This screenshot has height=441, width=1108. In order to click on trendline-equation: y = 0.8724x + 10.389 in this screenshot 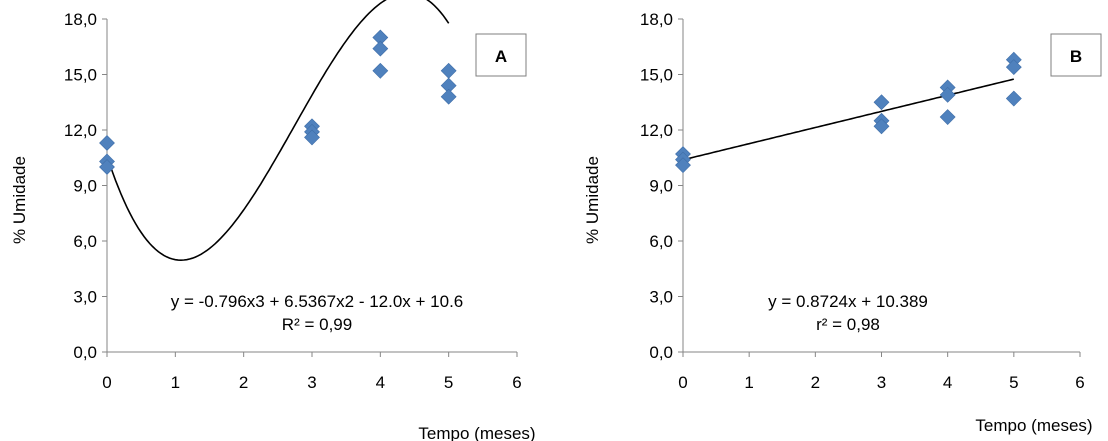, I will do `click(848, 301)`.